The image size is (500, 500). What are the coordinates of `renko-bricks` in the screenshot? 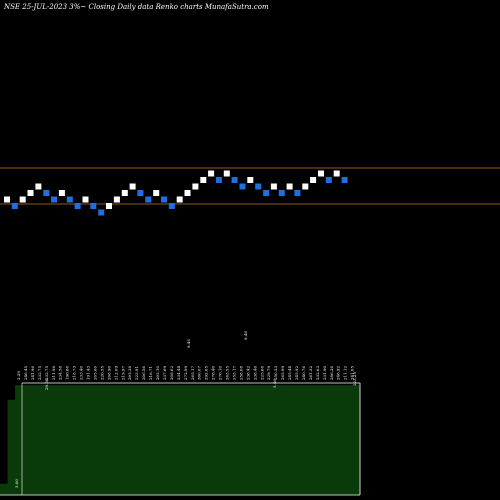 It's located at (176, 193).